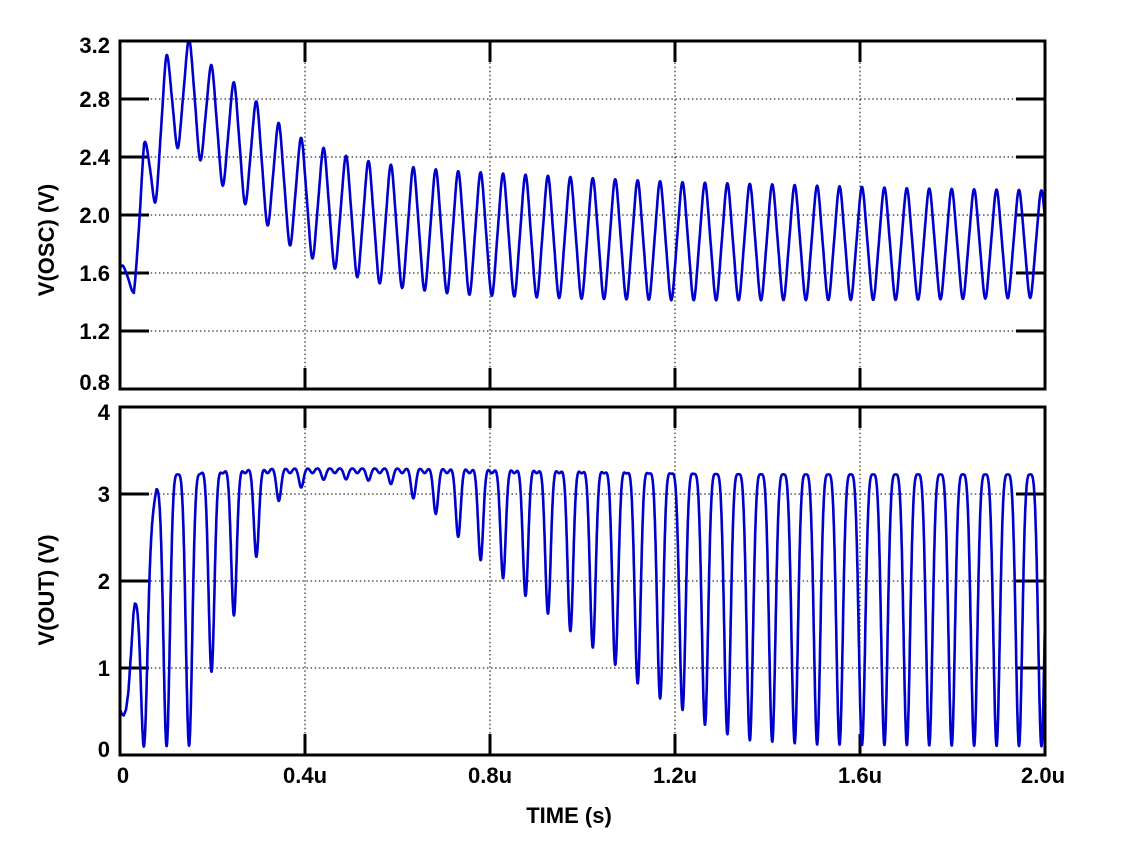 Image resolution: width=1130 pixels, height=851 pixels. Describe the element at coordinates (104, 749) in the screenshot. I see `out-ytick-0: 0` at that location.